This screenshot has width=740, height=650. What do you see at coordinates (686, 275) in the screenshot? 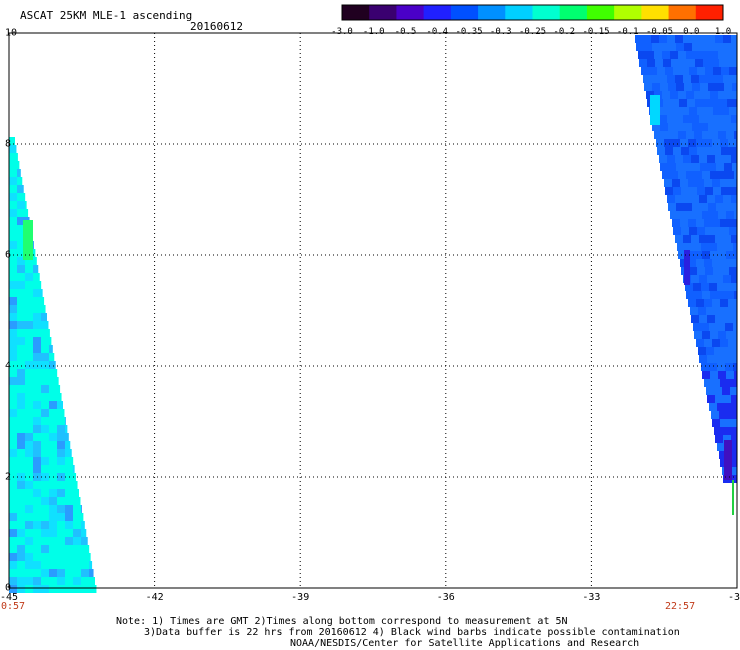
I see `swath-right` at bounding box center [686, 275].